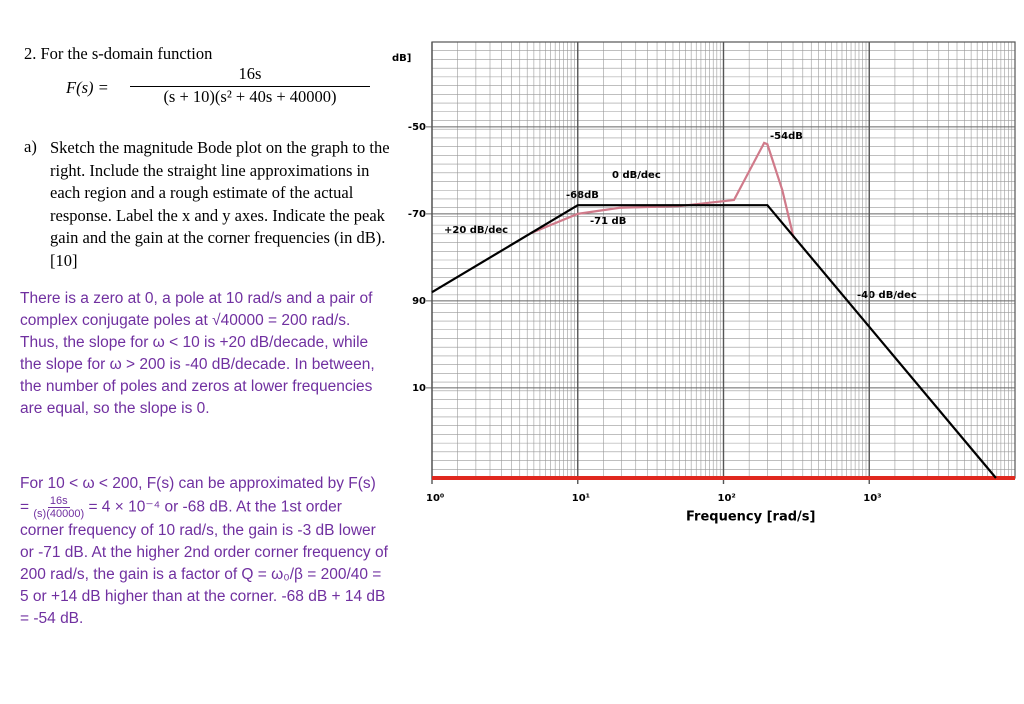 The width and height of the screenshot is (1024, 704). I want to click on denominator: (s + 10)(s² + 40s + 40000), so click(250, 96).